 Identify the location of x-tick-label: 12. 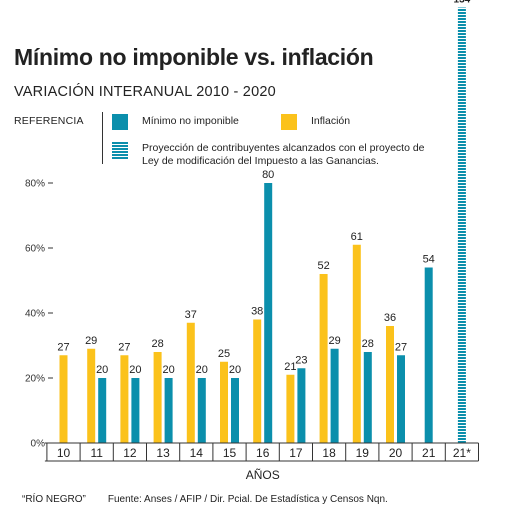
(130, 453).